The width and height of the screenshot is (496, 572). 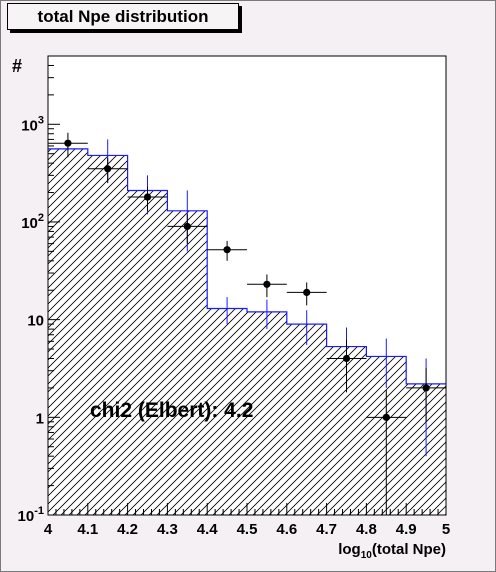 I want to click on x-axis-label-main: log, so click(x=349, y=549).